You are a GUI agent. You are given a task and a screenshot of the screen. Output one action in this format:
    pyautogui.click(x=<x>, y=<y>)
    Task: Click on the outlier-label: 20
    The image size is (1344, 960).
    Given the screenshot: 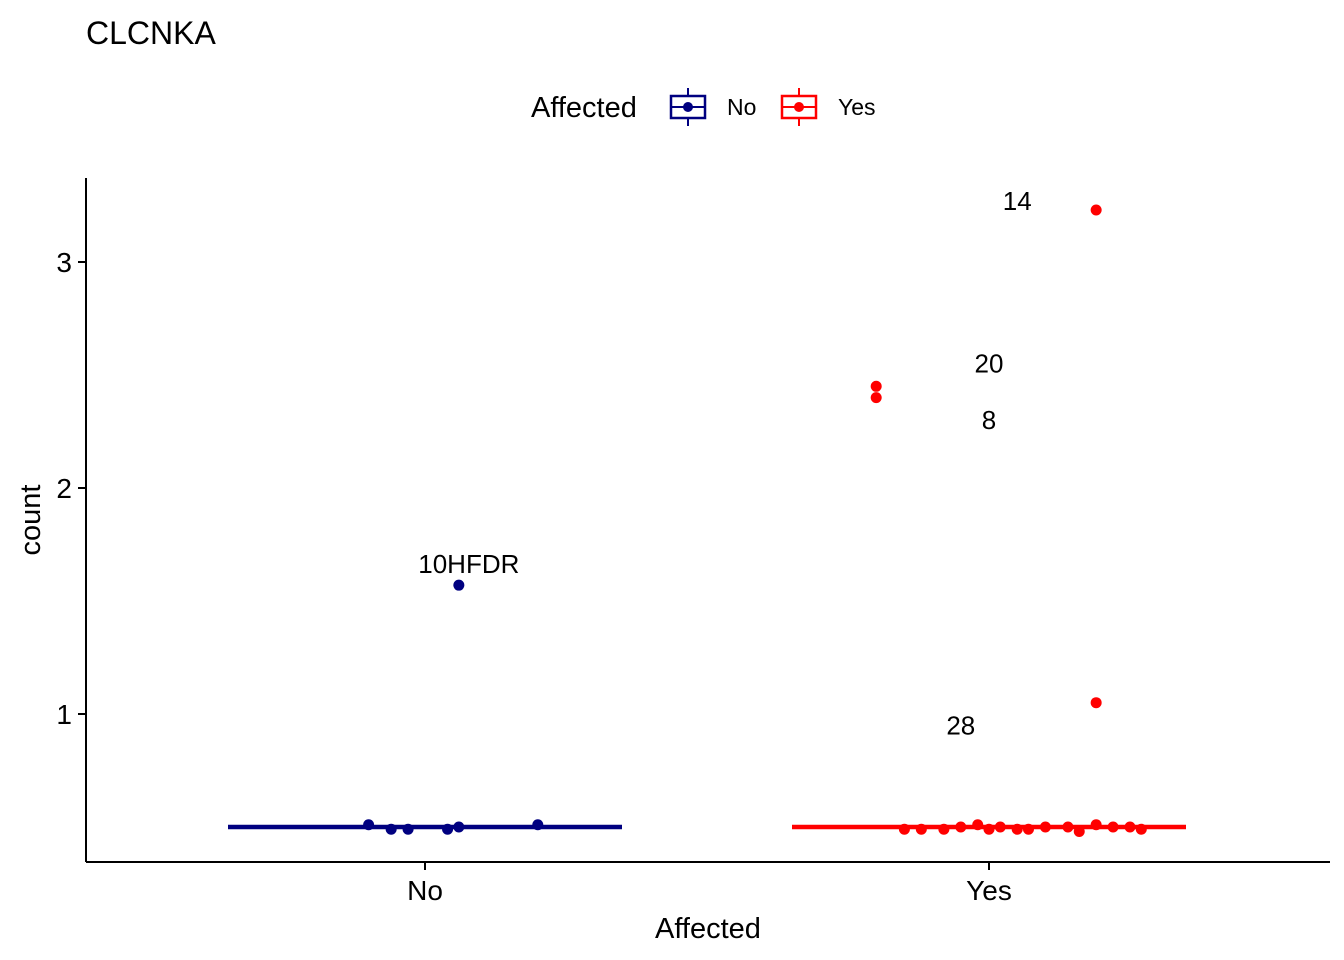 What is the action you would take?
    pyautogui.click(x=989, y=364)
    